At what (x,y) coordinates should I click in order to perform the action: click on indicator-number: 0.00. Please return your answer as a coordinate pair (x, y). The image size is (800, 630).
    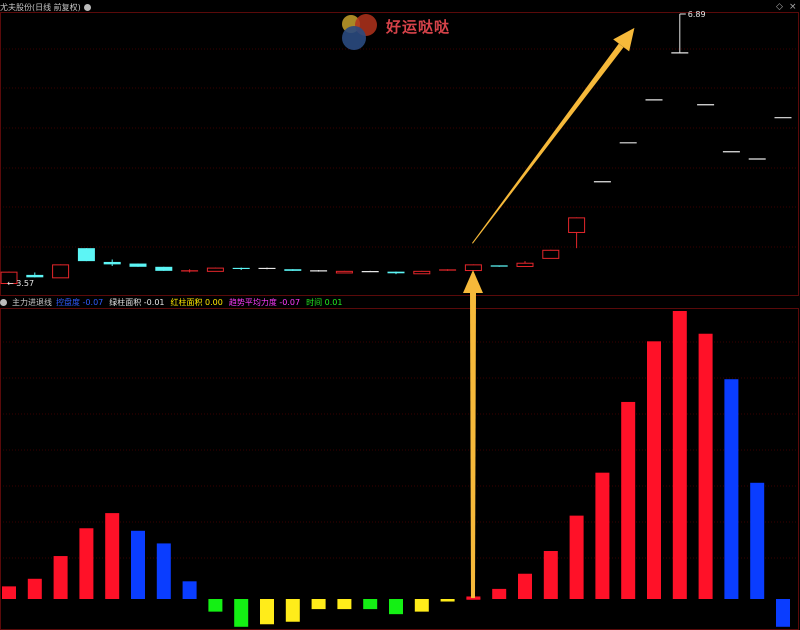
    Looking at the image, I should click on (212, 302).